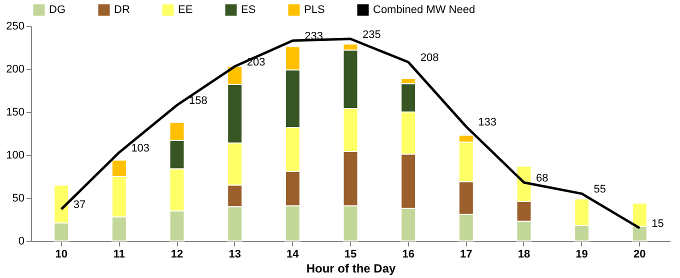 The width and height of the screenshot is (680, 278). I want to click on data-label: 37, so click(79, 205).